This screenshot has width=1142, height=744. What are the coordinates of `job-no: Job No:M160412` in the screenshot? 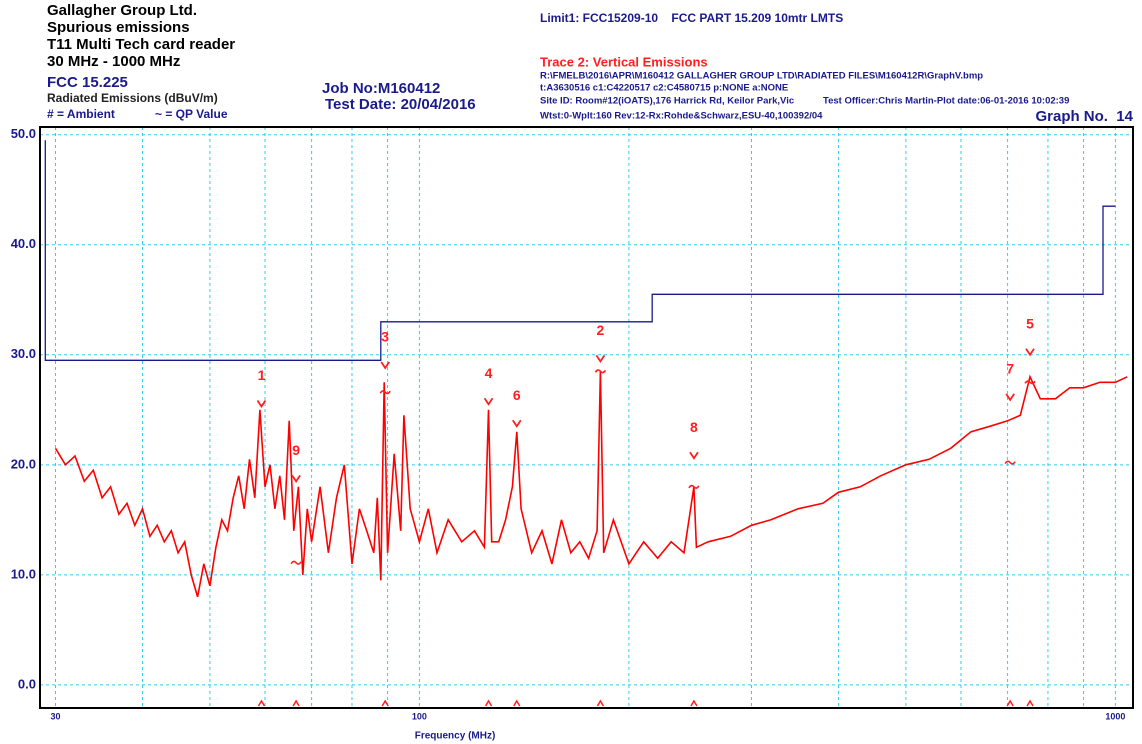 It's located at (381, 88).